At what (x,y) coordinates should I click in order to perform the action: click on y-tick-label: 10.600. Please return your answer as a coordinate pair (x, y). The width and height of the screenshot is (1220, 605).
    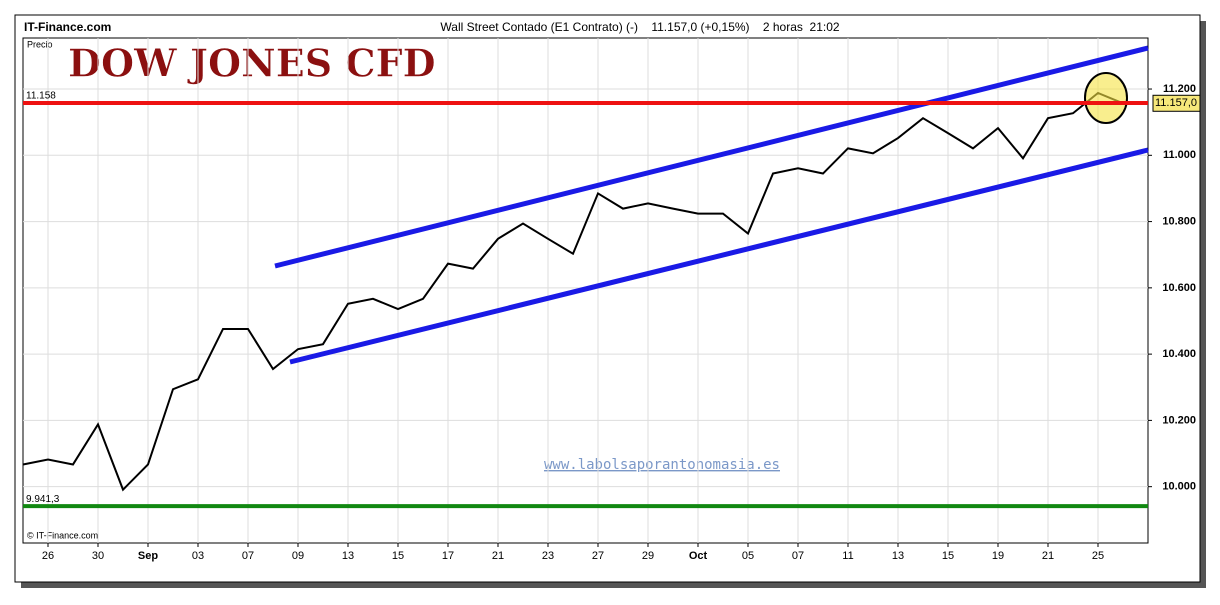
    Looking at the image, I should click on (1179, 288).